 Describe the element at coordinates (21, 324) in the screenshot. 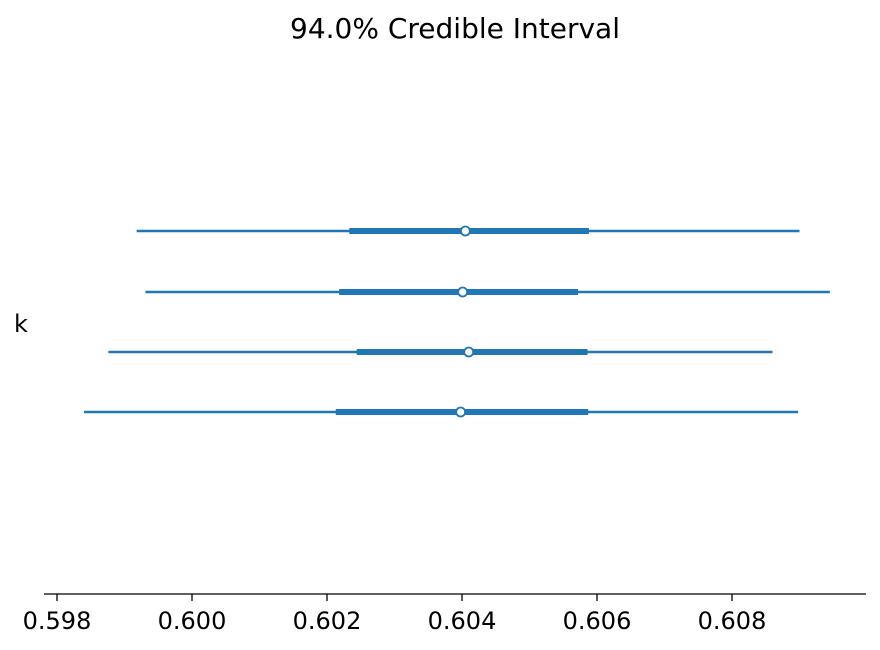

I see `variable-label: k` at that location.